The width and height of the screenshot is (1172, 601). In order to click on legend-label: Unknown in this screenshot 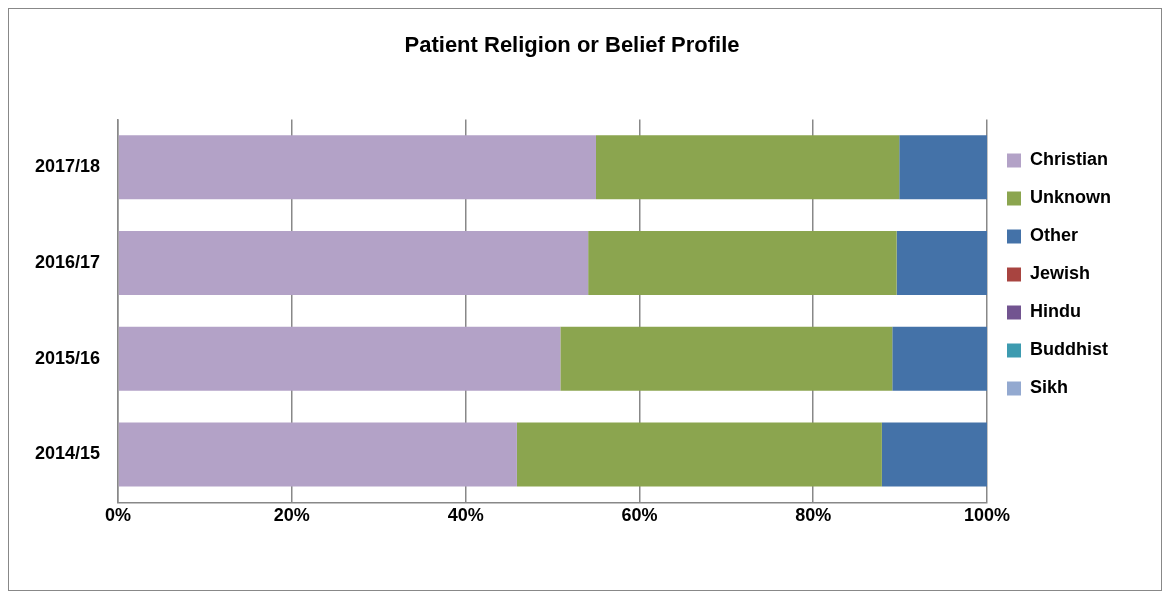, I will do `click(1071, 197)`.